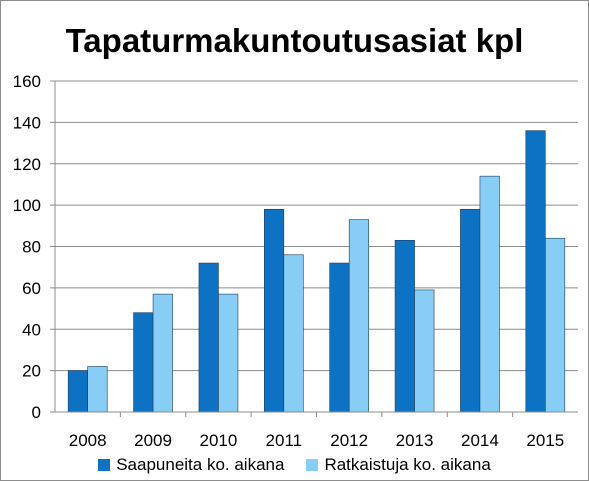 The image size is (589, 481). Describe the element at coordinates (208, 337) in the screenshot. I see `bar-saapuneita-2010` at that location.